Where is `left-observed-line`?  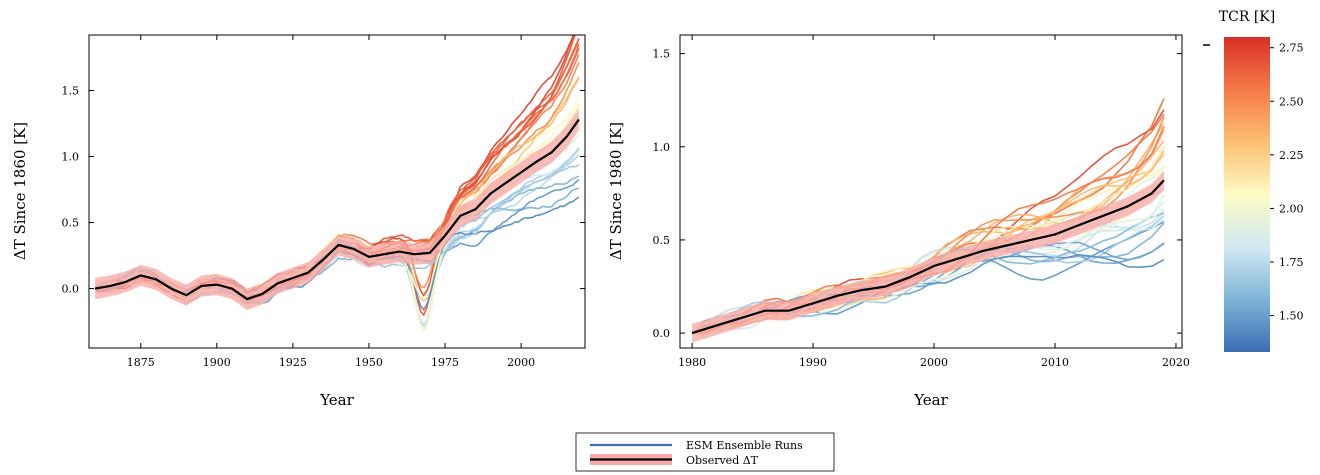 left-observed-line is located at coordinates (337, 209).